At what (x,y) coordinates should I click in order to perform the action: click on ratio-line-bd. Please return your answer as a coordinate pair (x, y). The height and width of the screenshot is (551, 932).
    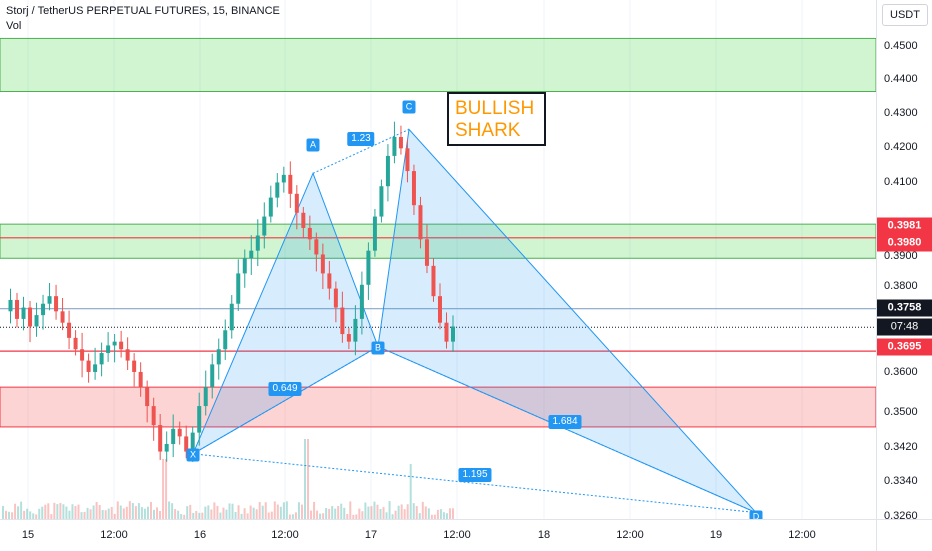
    Looking at the image, I should click on (567, 430).